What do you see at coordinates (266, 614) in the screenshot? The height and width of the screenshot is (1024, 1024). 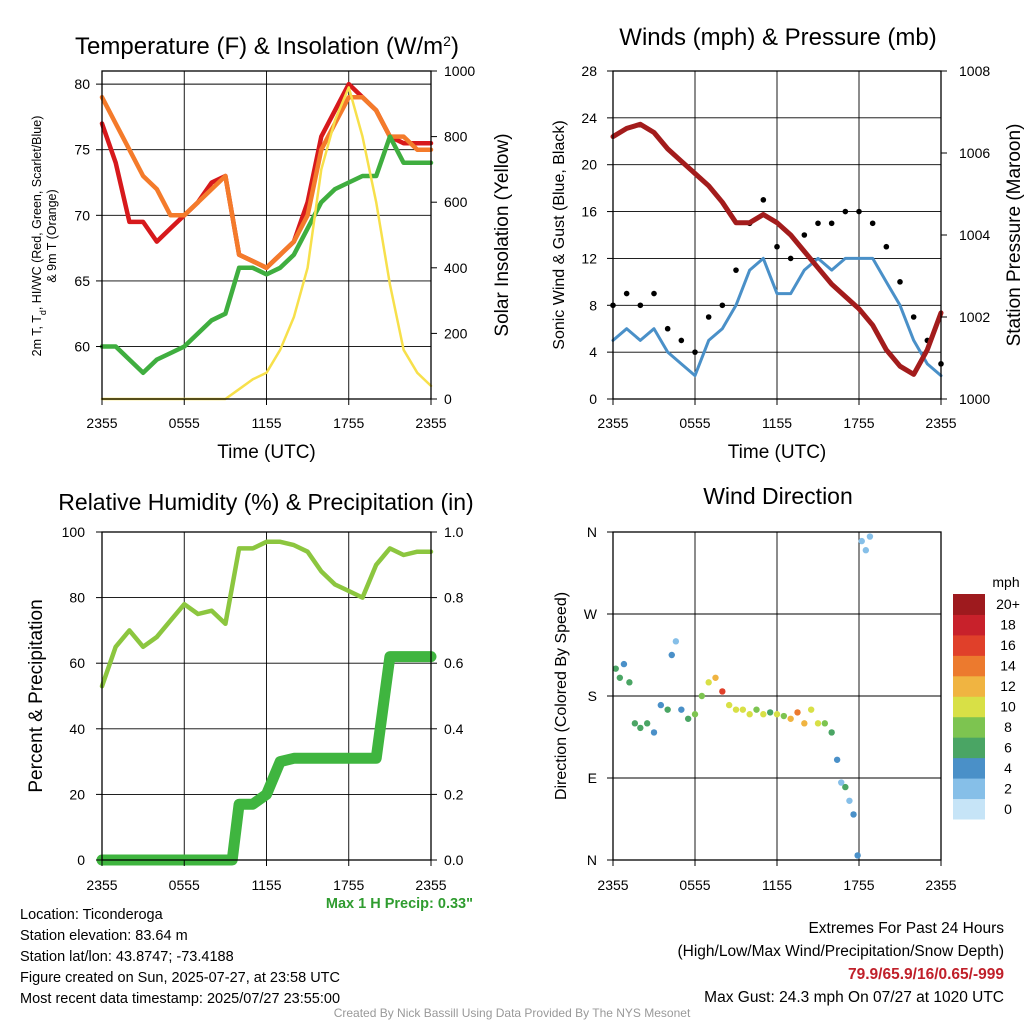 I see `rh-series-rh` at bounding box center [266, 614].